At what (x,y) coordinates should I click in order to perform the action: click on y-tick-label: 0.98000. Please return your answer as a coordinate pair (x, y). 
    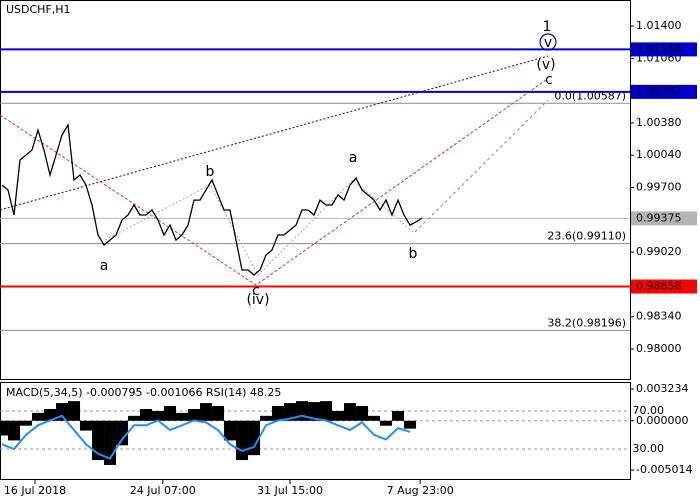
    Looking at the image, I should click on (659, 348).